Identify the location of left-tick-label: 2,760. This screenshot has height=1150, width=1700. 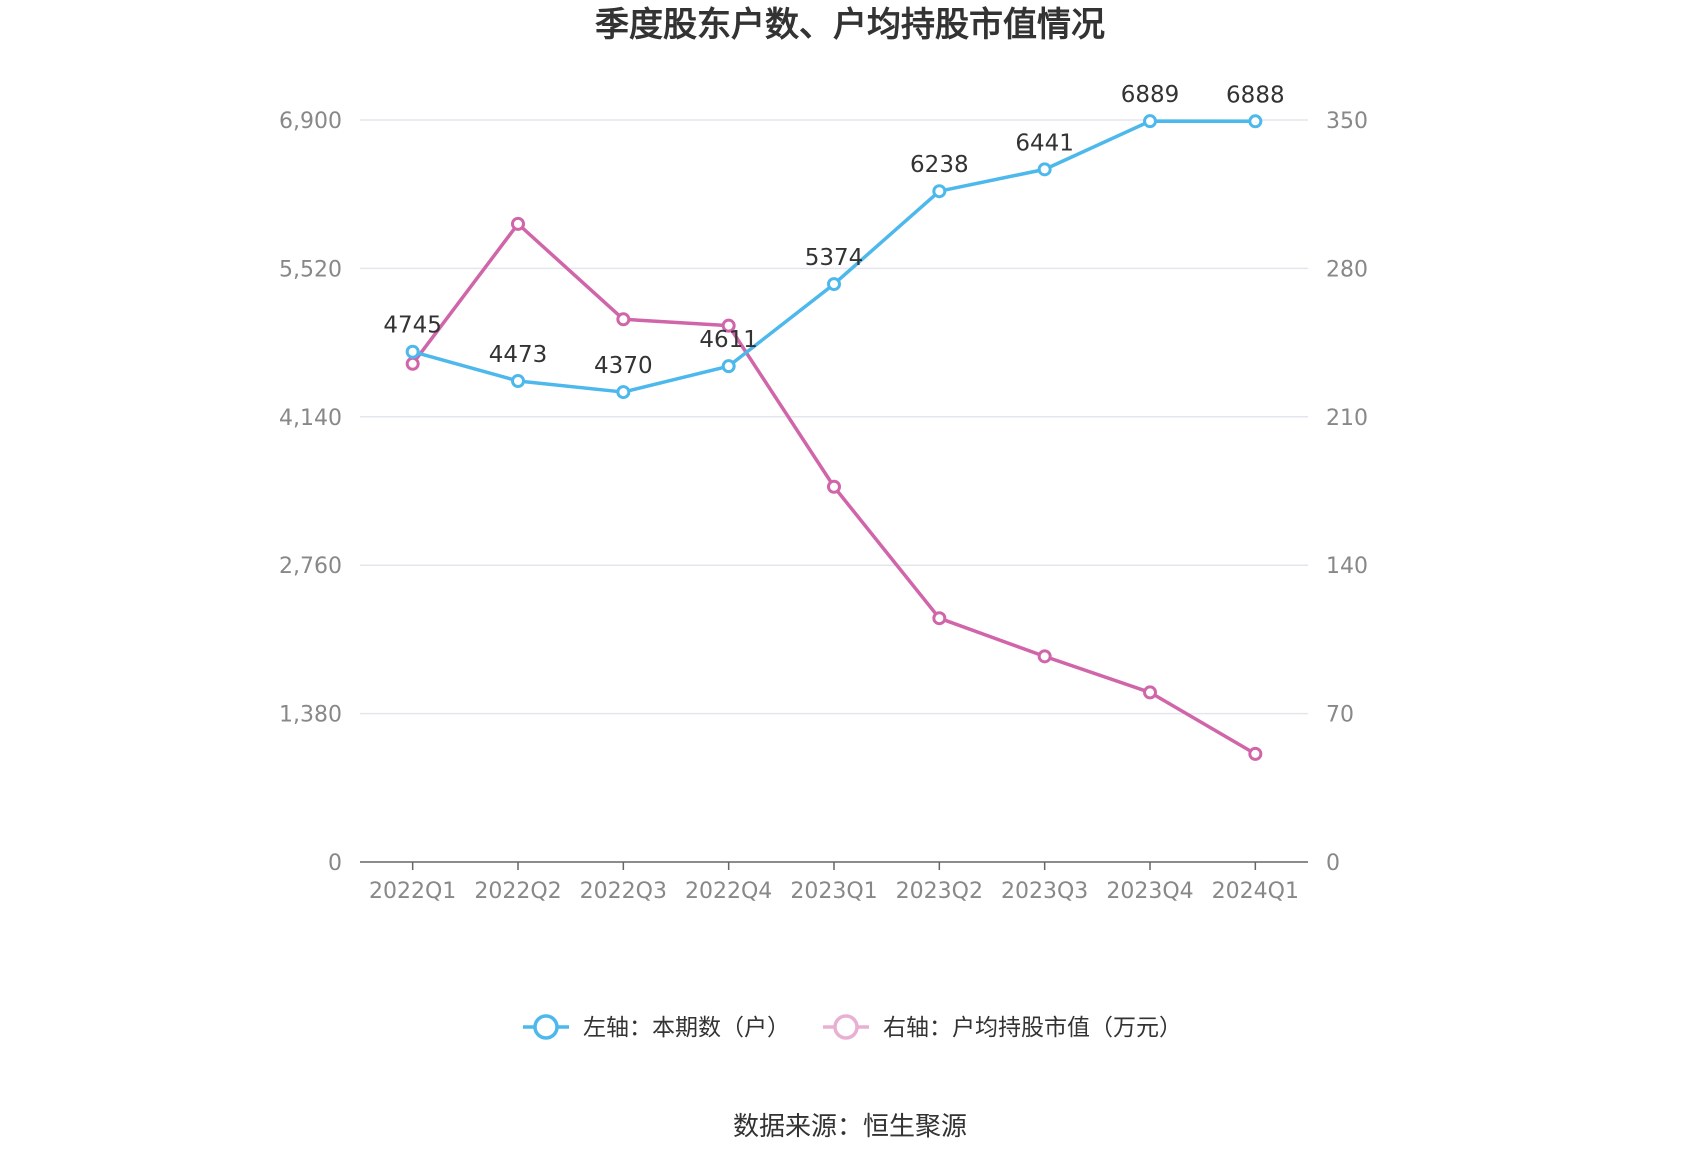
(310, 566).